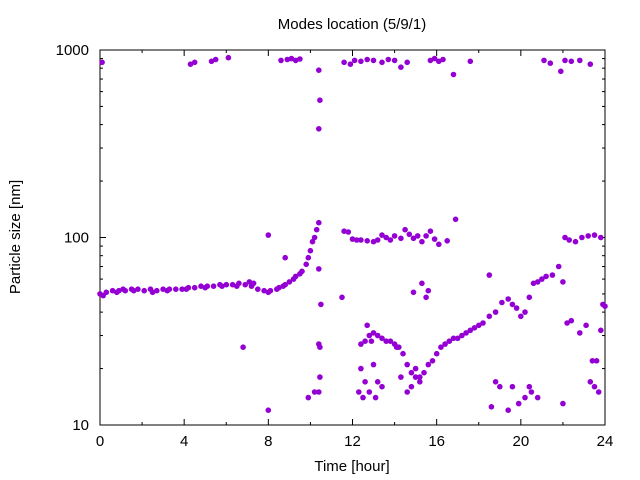  Describe the element at coordinates (72, 50) in the screenshot. I see `y-tick-label: 1000` at that location.